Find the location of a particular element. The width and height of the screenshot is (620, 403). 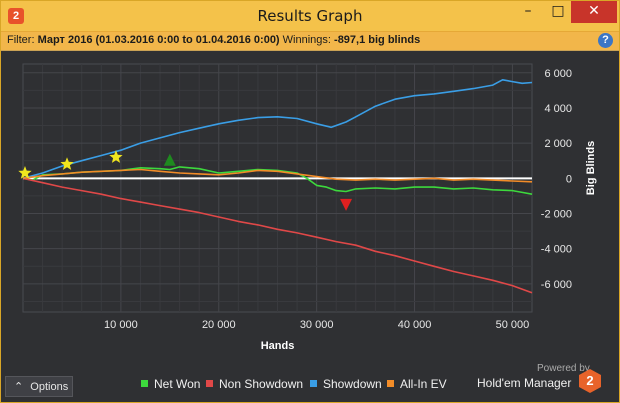

y-axis-label: Big Blinds is located at coordinates (591, 168).